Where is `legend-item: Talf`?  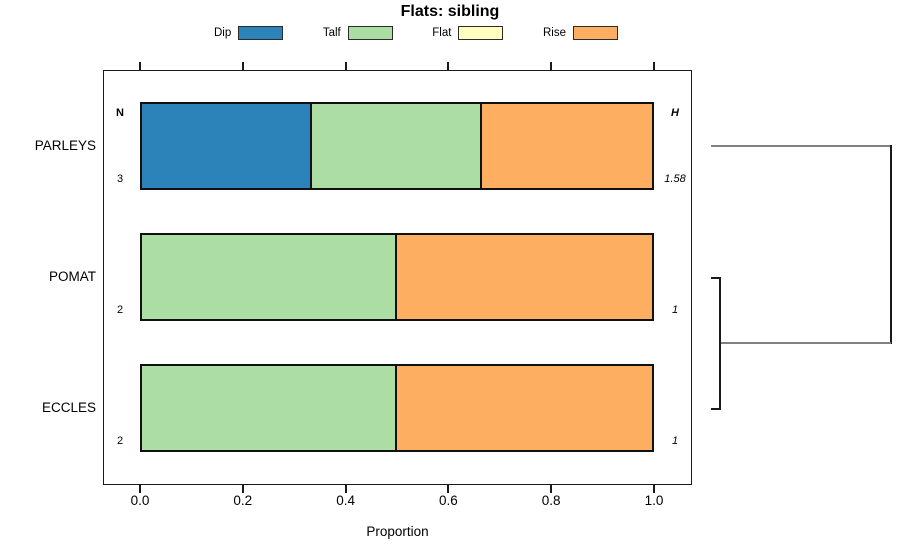 legend-item: Talf is located at coordinates (358, 33).